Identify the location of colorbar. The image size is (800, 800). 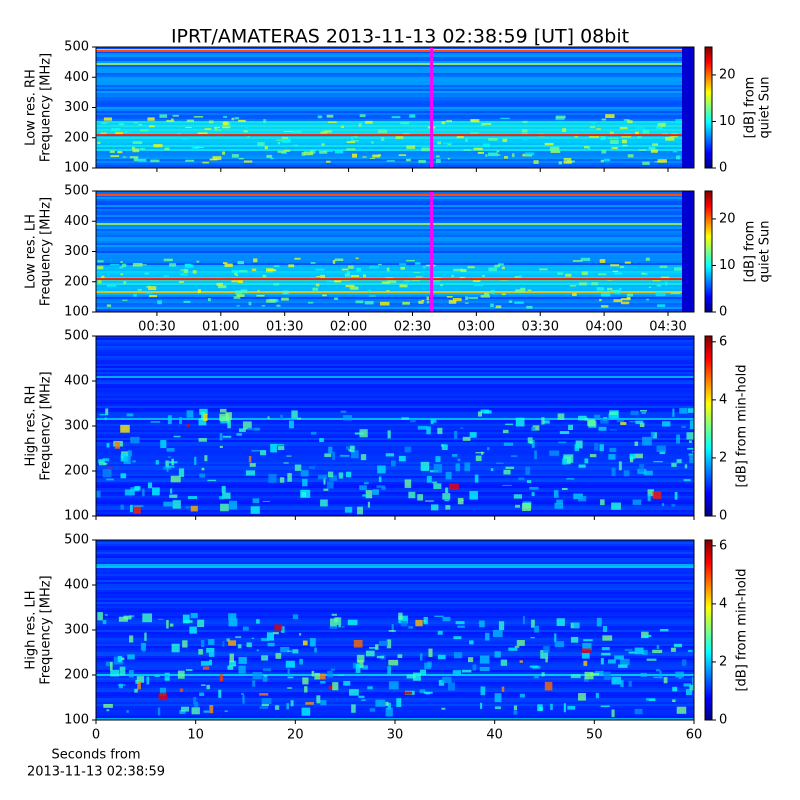
(708, 426).